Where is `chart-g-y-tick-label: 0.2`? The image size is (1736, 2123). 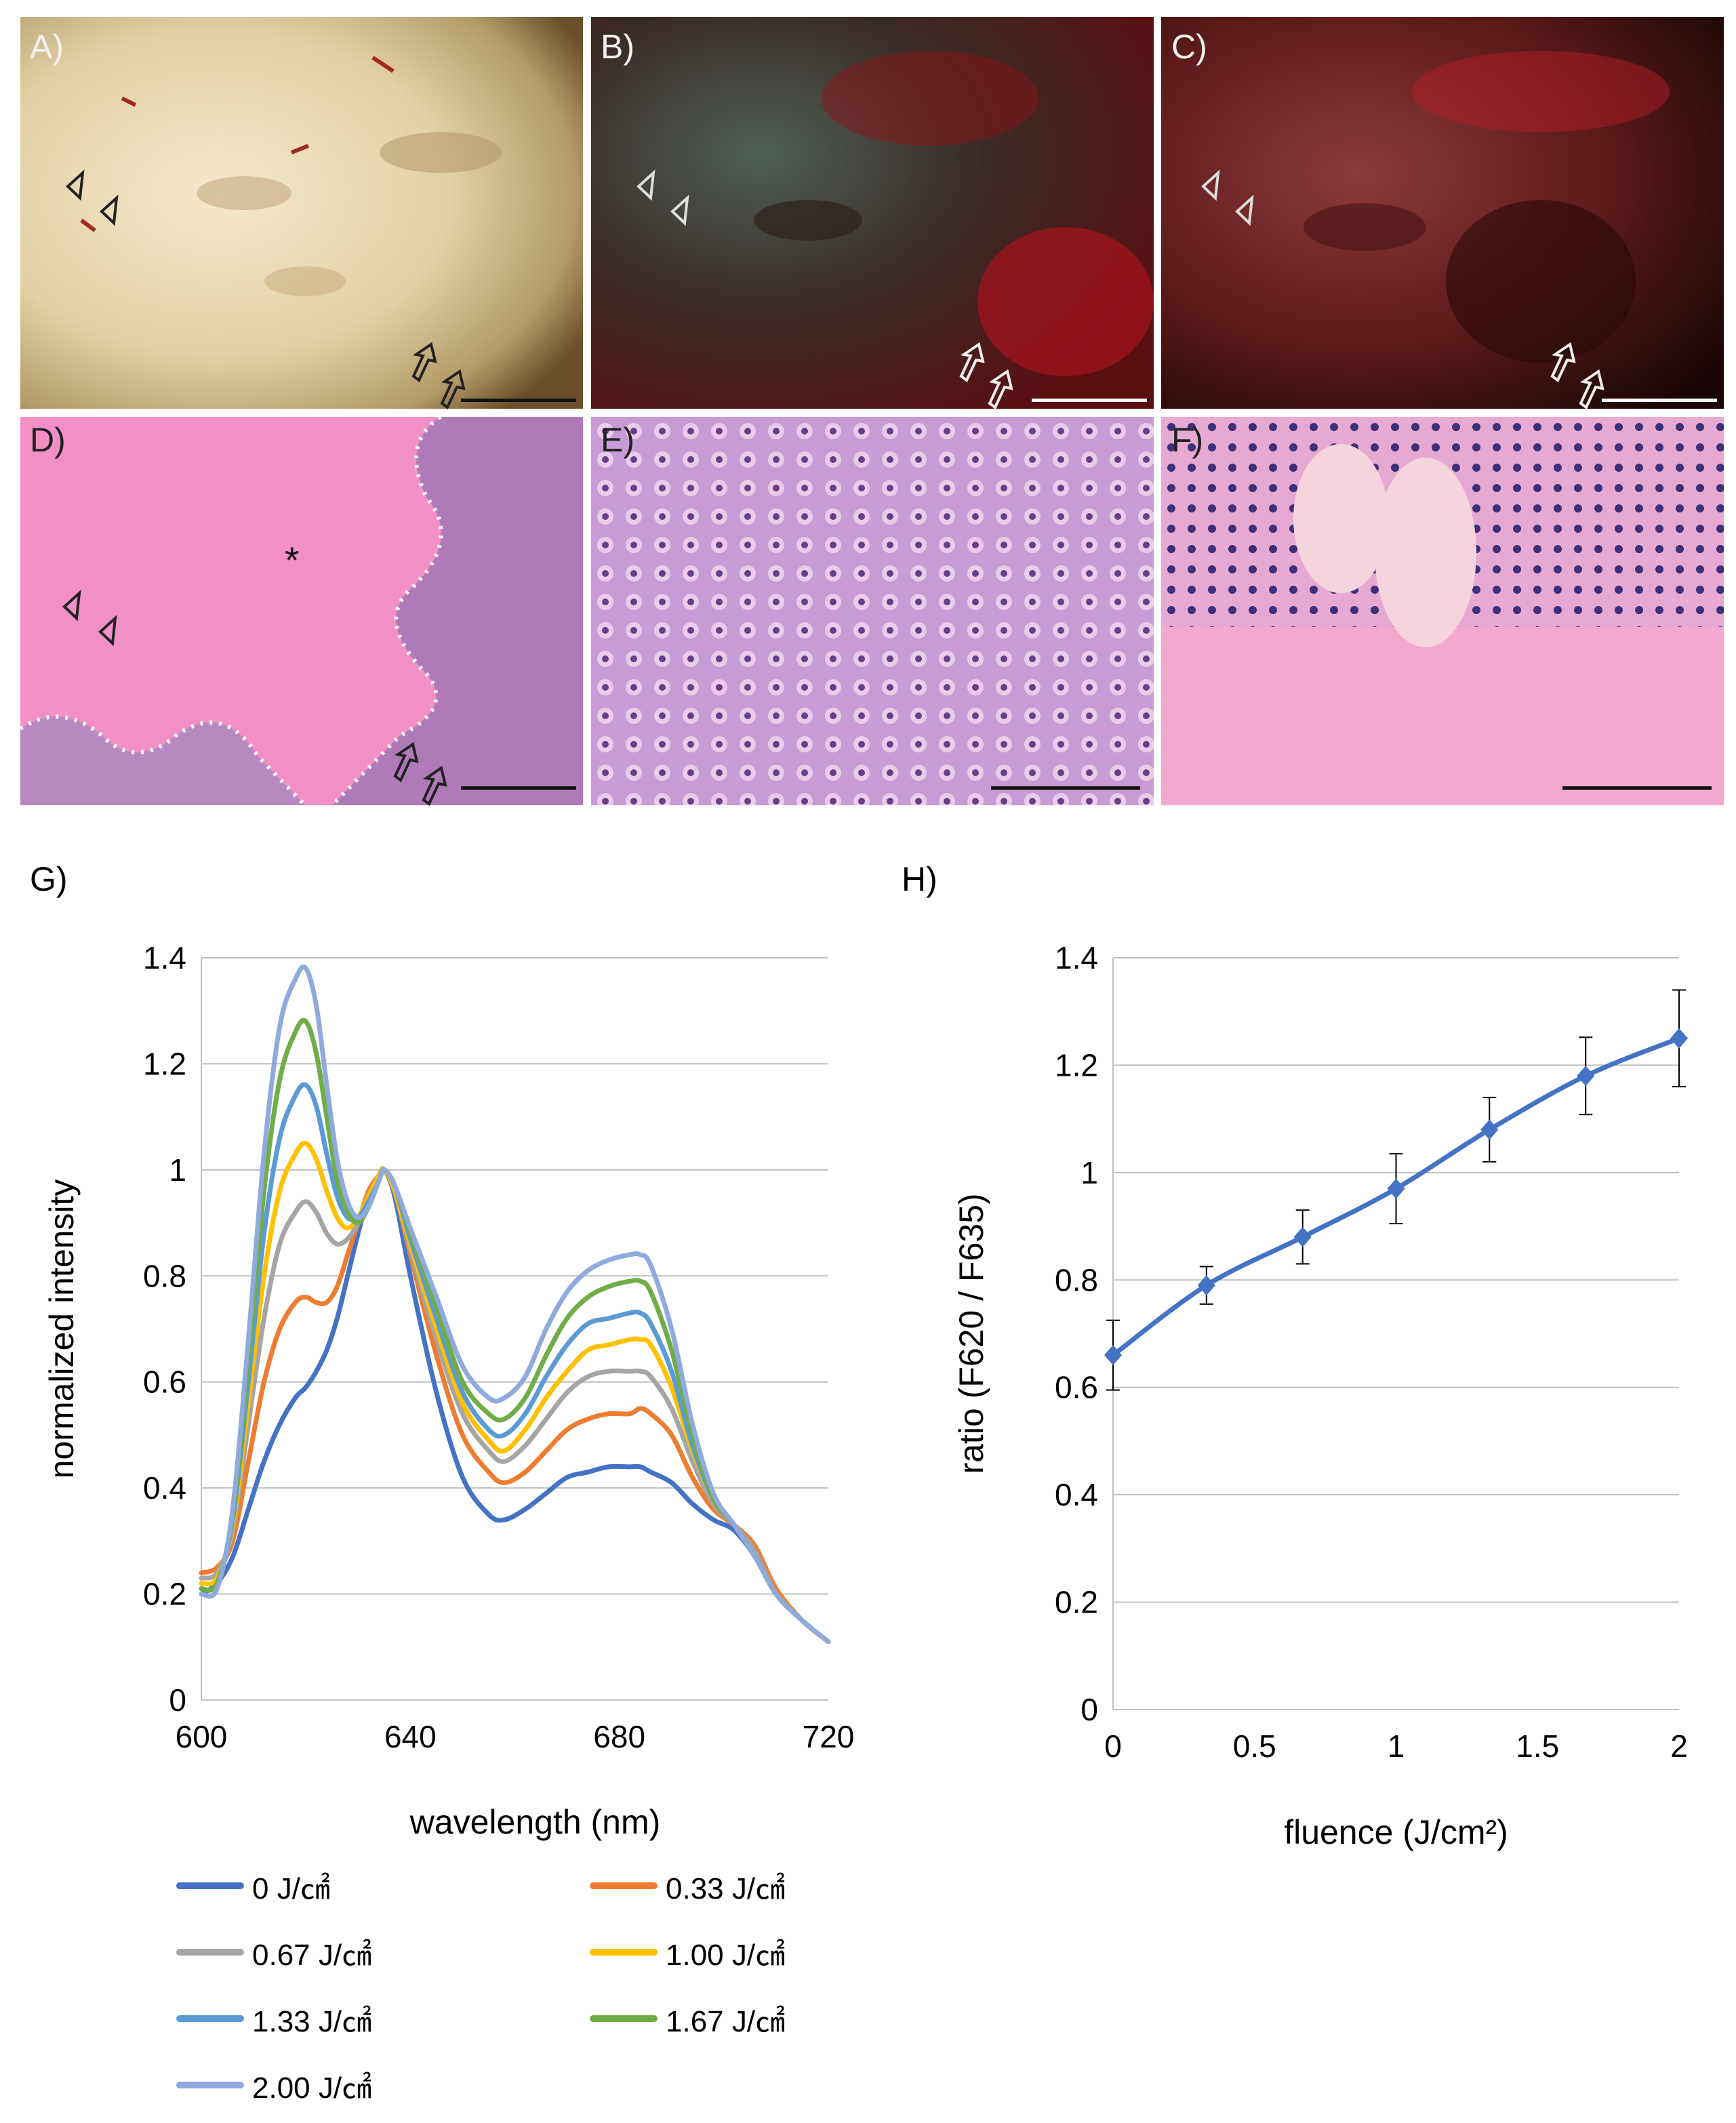
chart-g-y-tick-label: 0.2 is located at coordinates (164, 1594).